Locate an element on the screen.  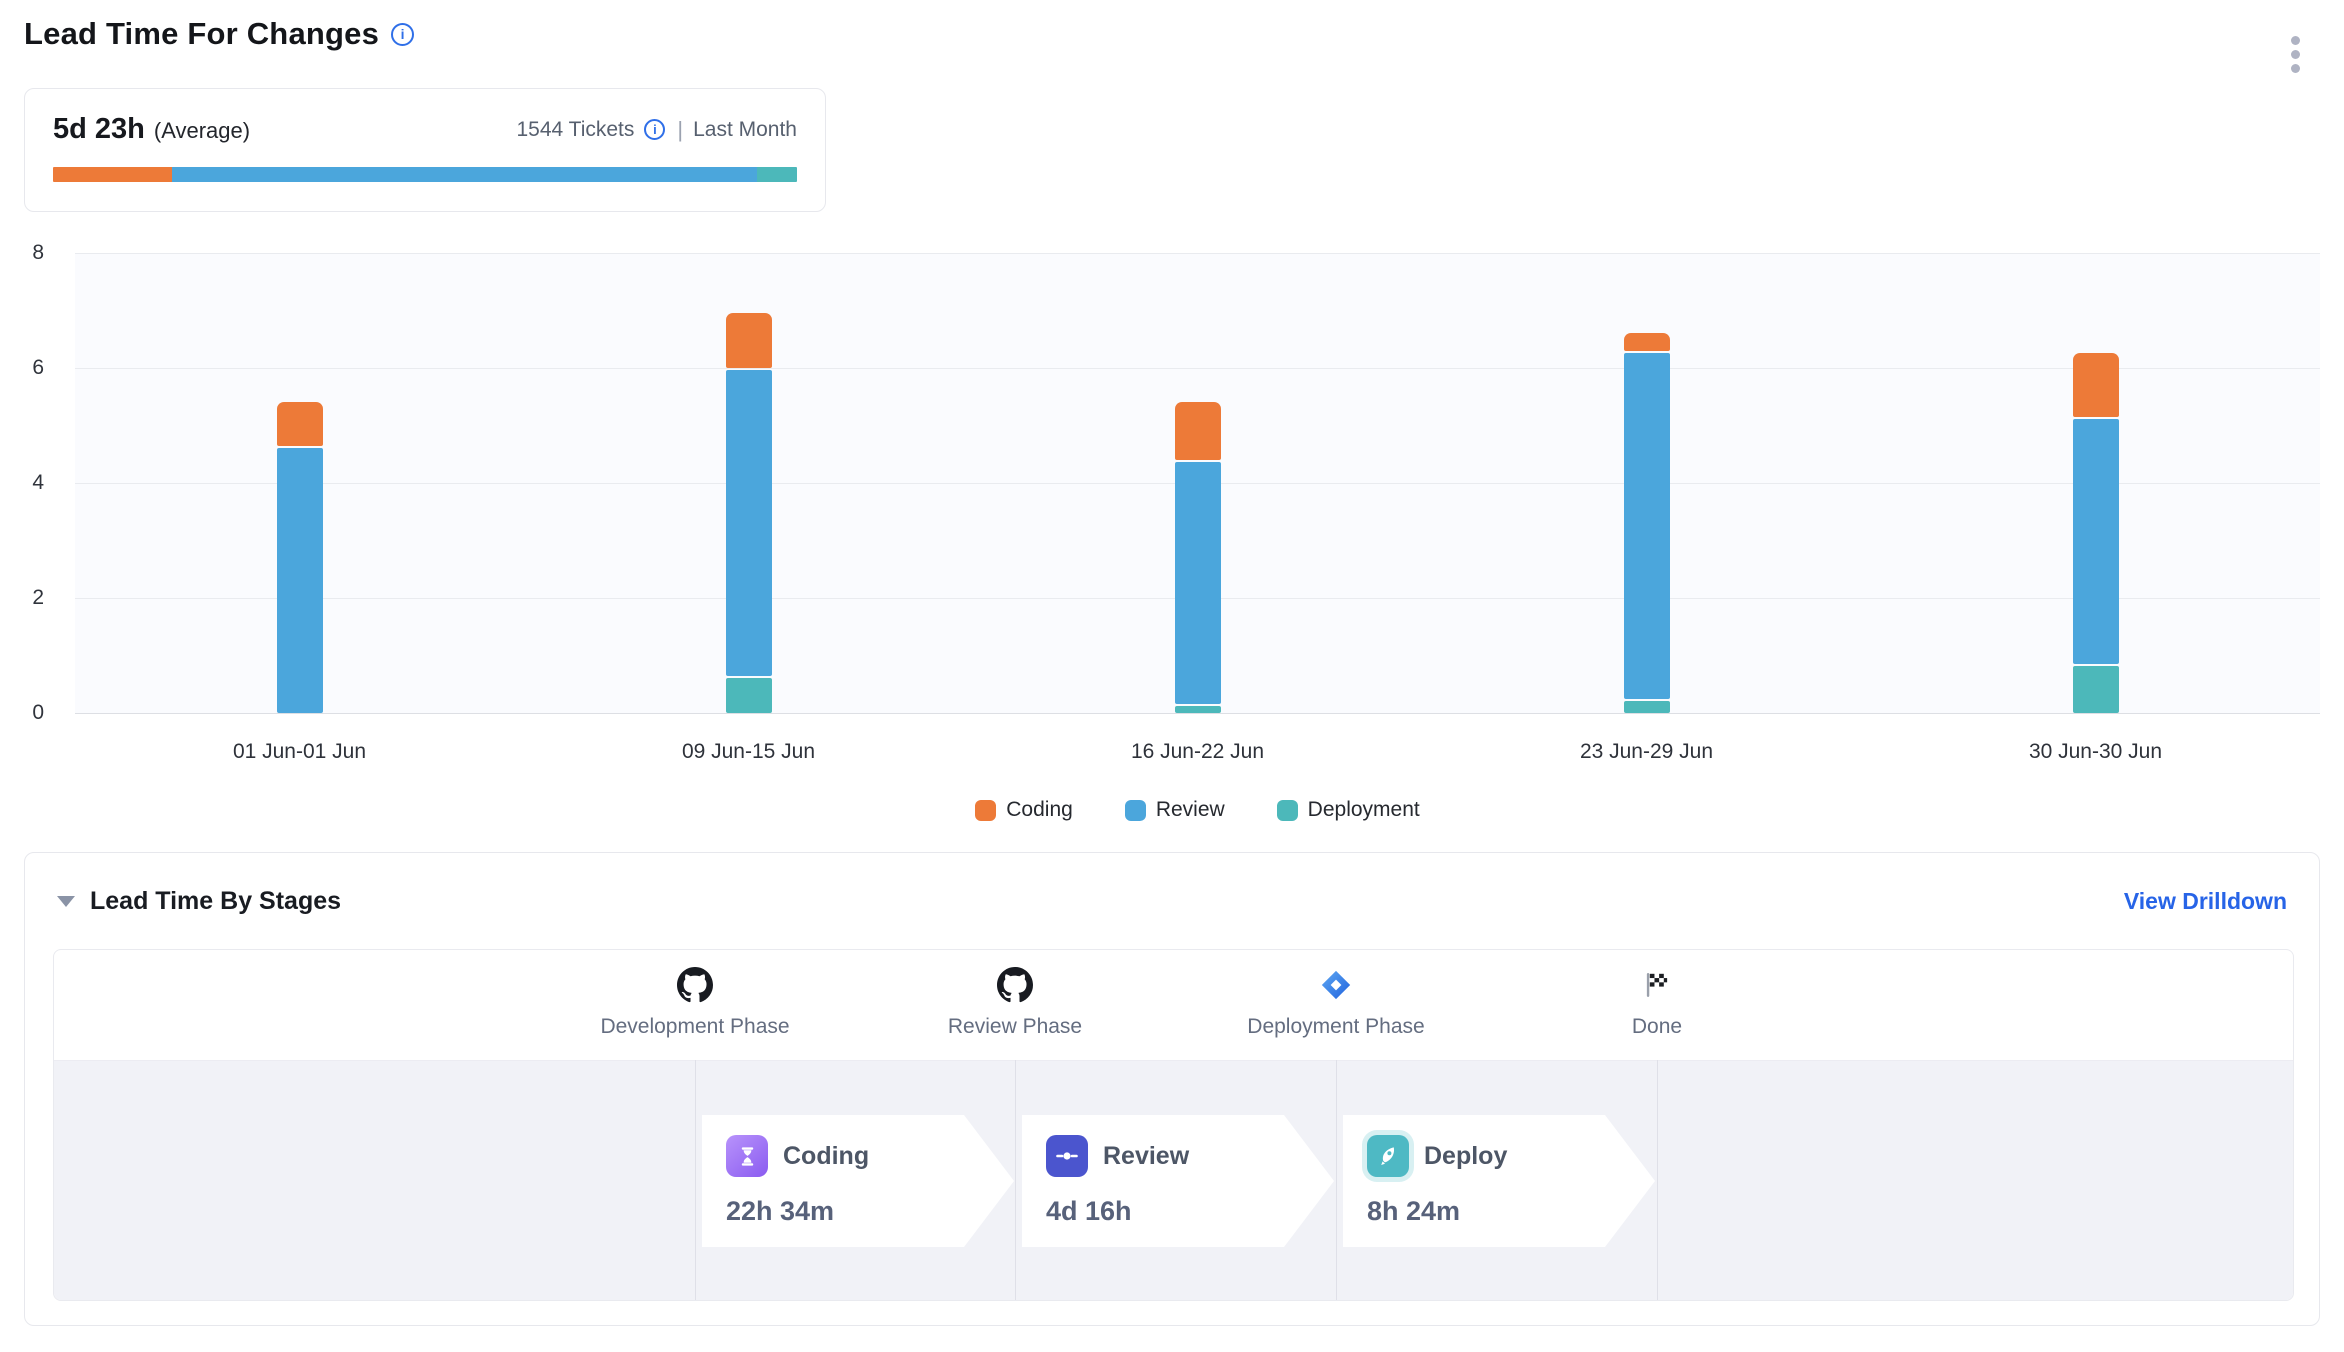
chart-legend: Coding Review Deployment is located at coordinates (1197, 810).